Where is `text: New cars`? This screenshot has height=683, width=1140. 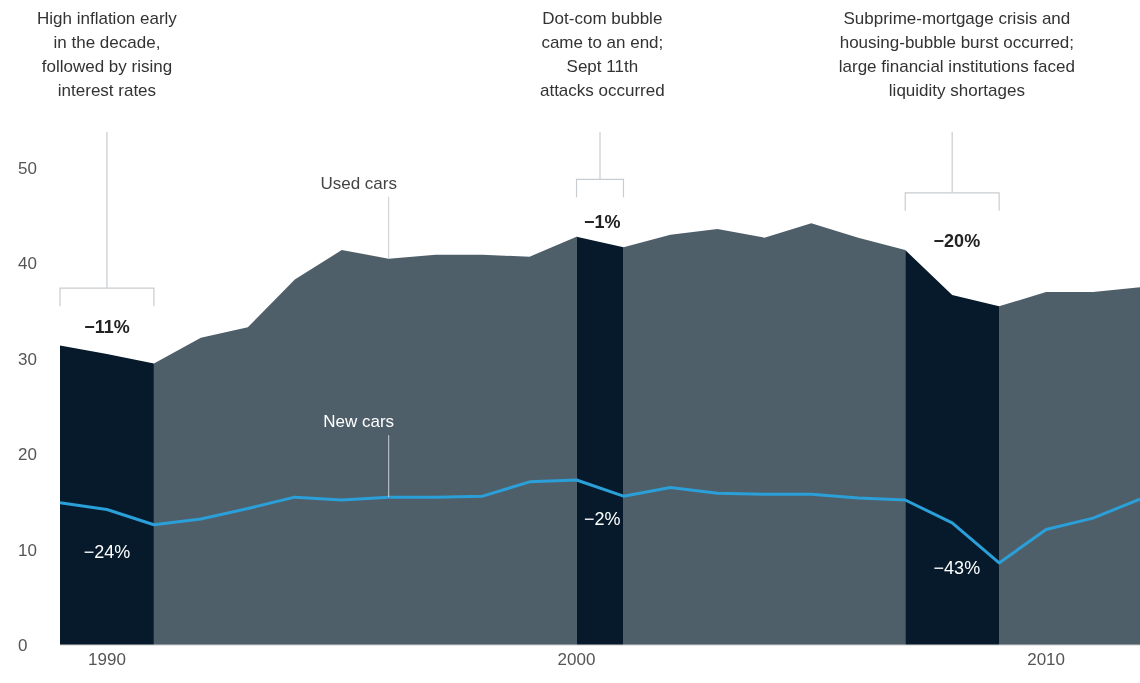
text: New cars is located at coordinates (359, 422).